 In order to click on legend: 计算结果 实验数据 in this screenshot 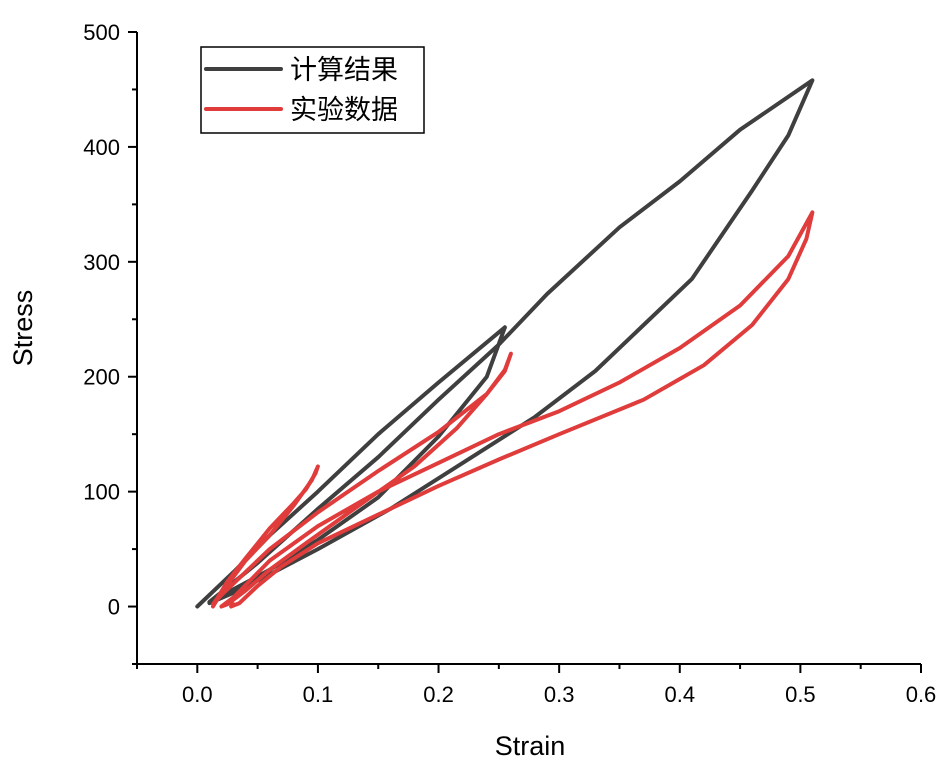, I will do `click(312, 90)`.